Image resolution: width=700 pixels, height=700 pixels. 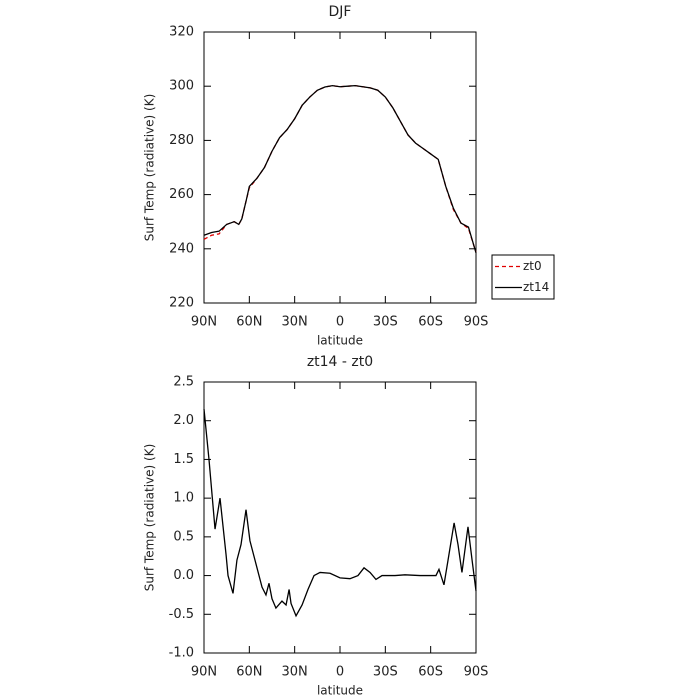 What do you see at coordinates (183, 420) in the screenshot?
I see `y-tick-label: 2.0` at bounding box center [183, 420].